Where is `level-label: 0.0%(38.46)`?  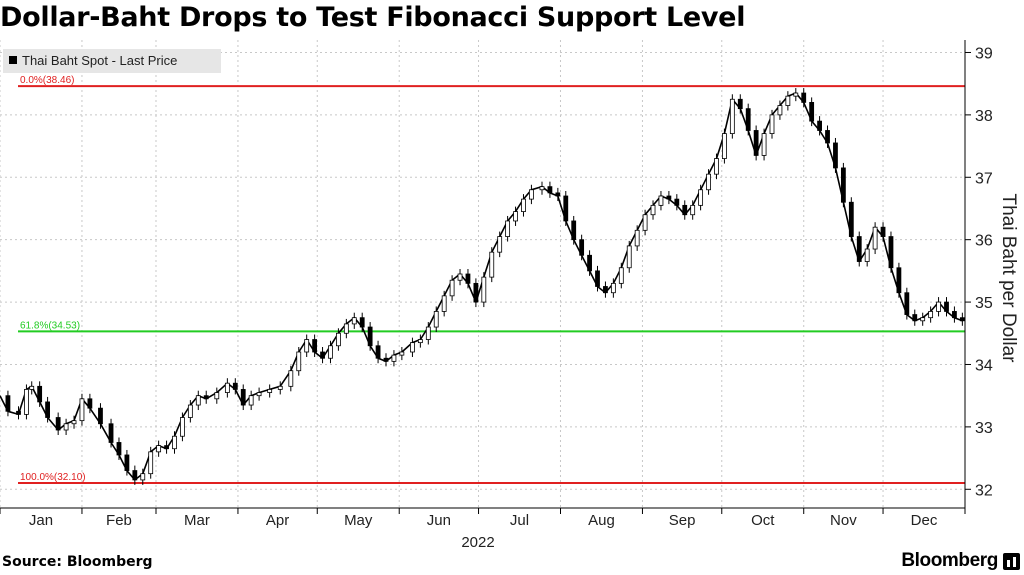 level-label: 0.0%(38.46) is located at coordinates (47, 80).